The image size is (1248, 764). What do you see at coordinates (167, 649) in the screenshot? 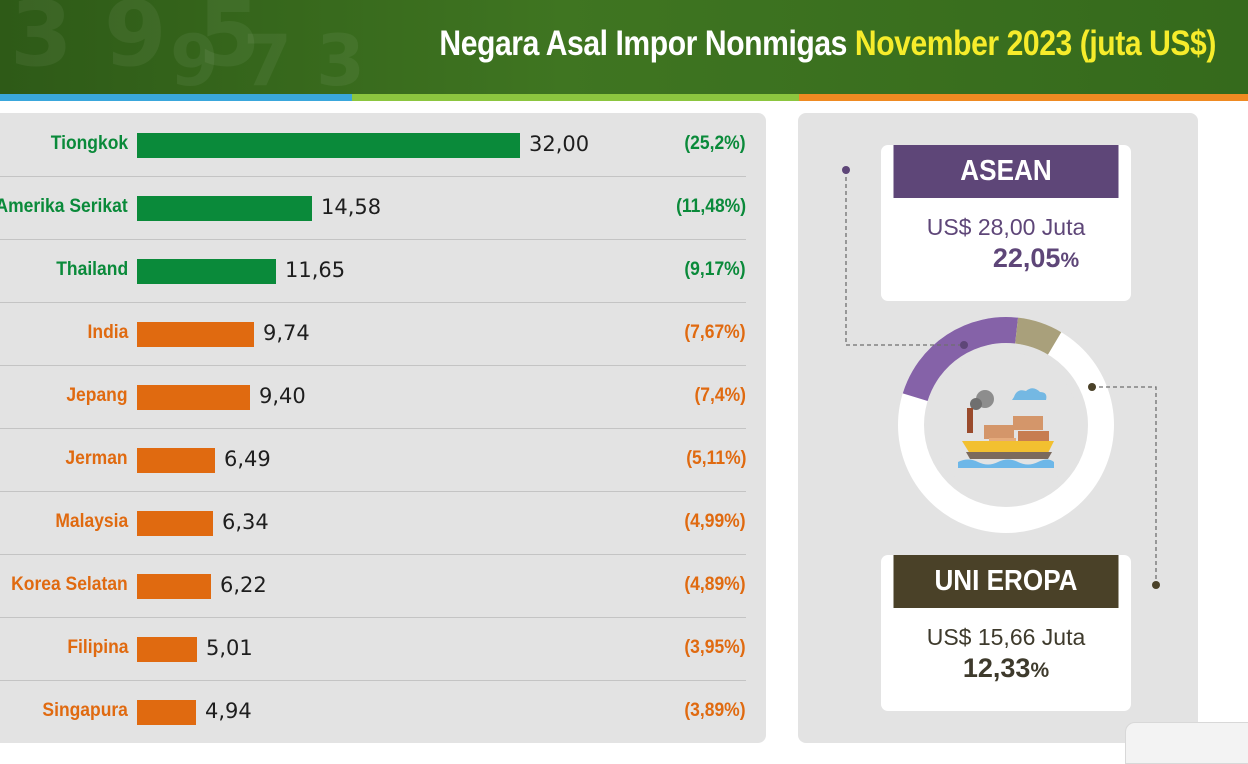
I see `bar-filipina` at bounding box center [167, 649].